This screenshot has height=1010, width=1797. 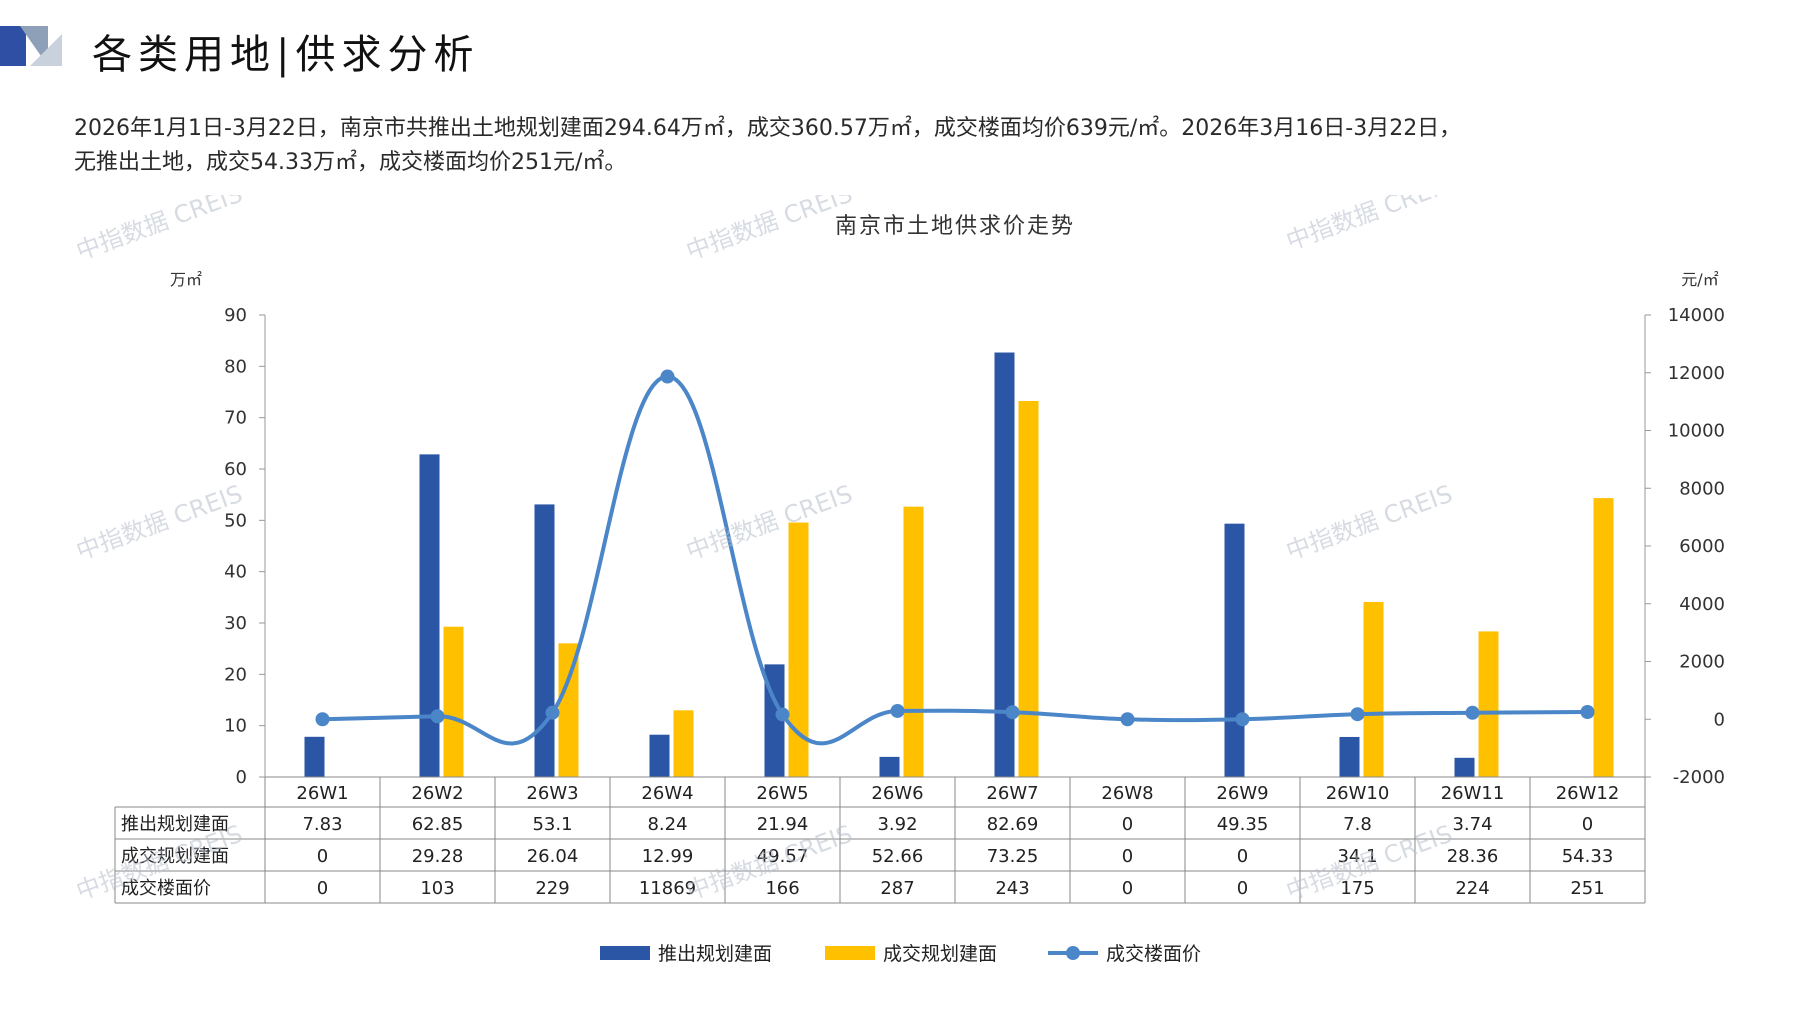 I want to click on table-cell: 82.69, so click(x=1013, y=824).